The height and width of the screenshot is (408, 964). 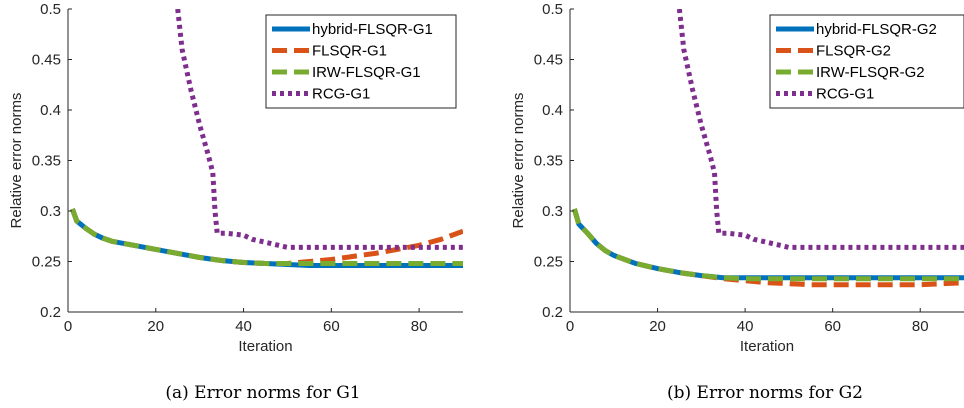 What do you see at coordinates (266, 237) in the screenshot?
I see `series-line-irw-flsqr-g1` at bounding box center [266, 237].